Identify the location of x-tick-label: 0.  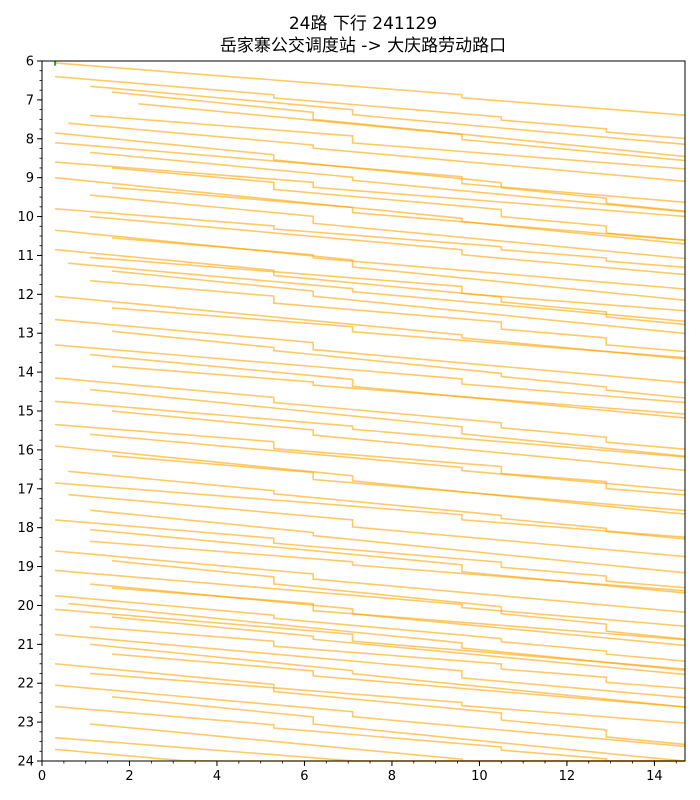
(42, 776).